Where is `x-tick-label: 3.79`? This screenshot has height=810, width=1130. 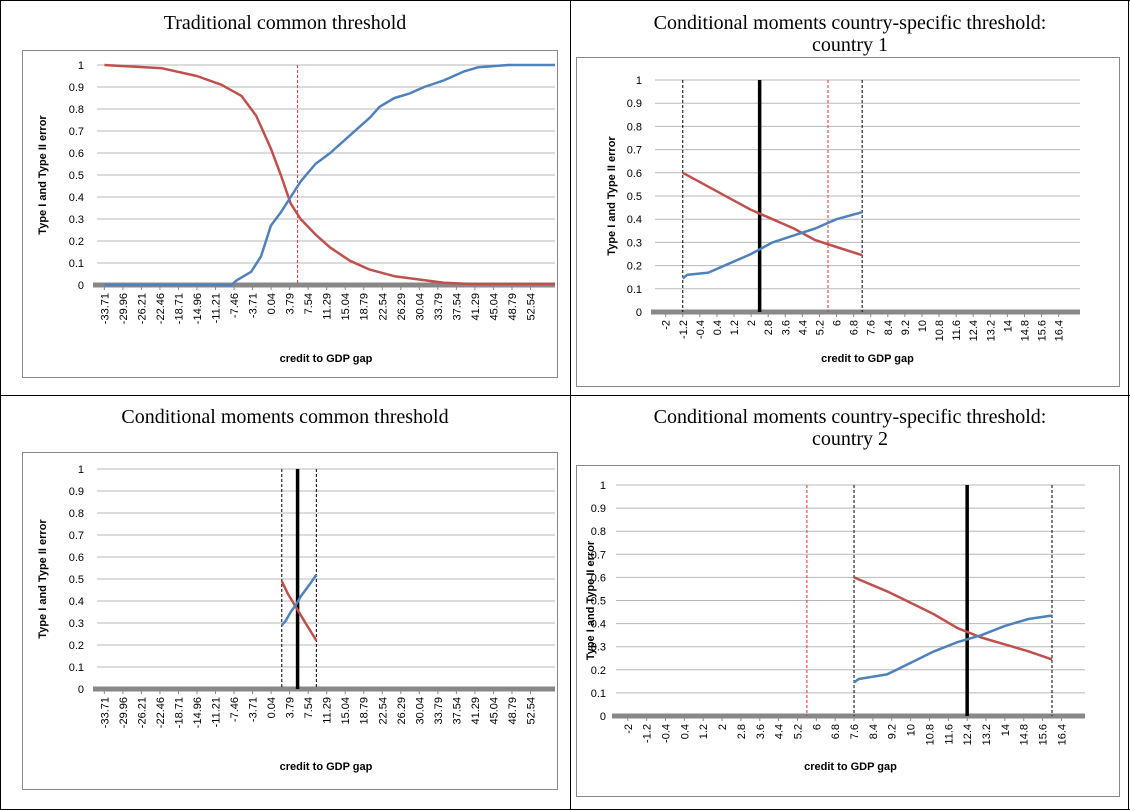 x-tick-label: 3.79 is located at coordinates (291, 303).